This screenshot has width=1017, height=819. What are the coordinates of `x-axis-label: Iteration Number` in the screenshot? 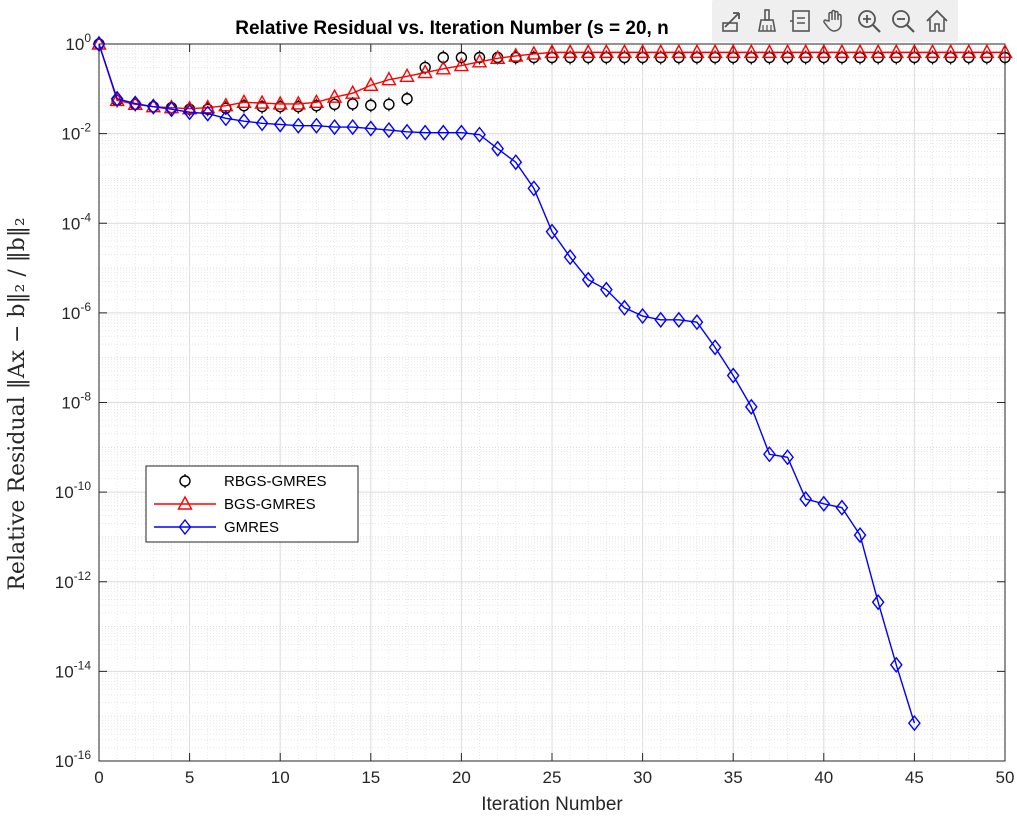 It's located at (552, 804).